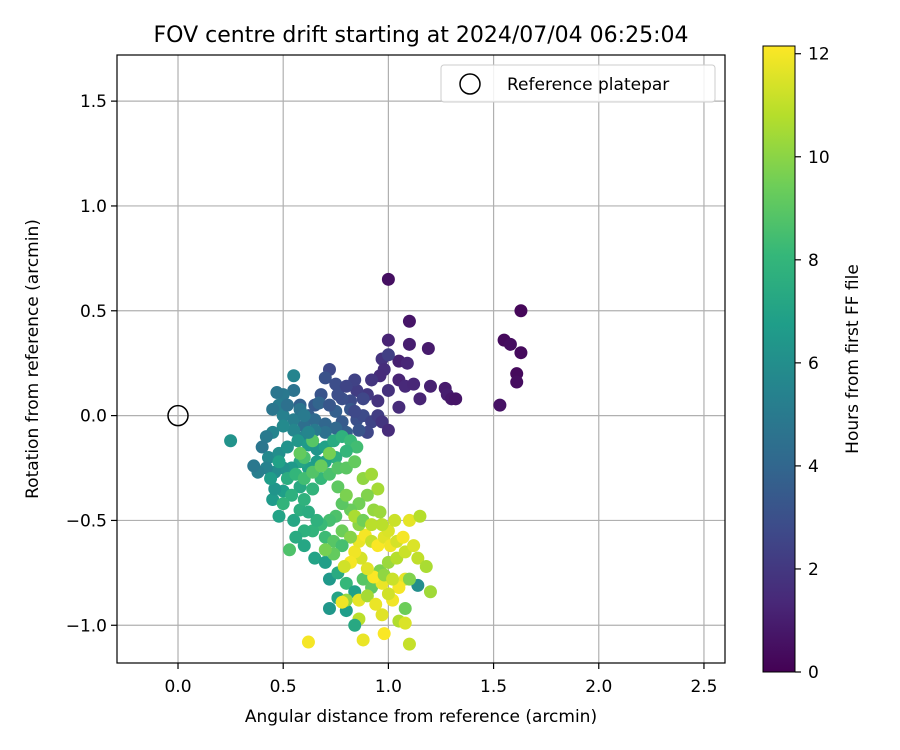 This screenshot has height=750, width=900. I want to click on colorbar-tick-label: 2, so click(813, 570).